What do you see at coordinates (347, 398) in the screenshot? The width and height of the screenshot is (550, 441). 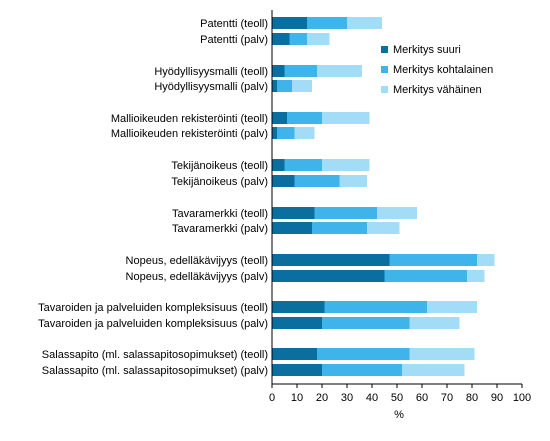 I see `x-tick-label: 30` at bounding box center [347, 398].